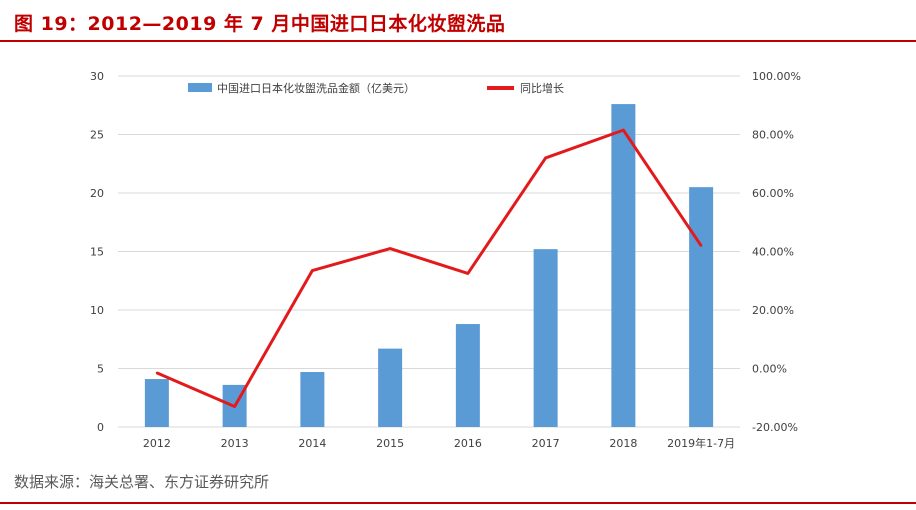  Describe the element at coordinates (157, 373) in the screenshot. I see `growth-point-2012` at that location.